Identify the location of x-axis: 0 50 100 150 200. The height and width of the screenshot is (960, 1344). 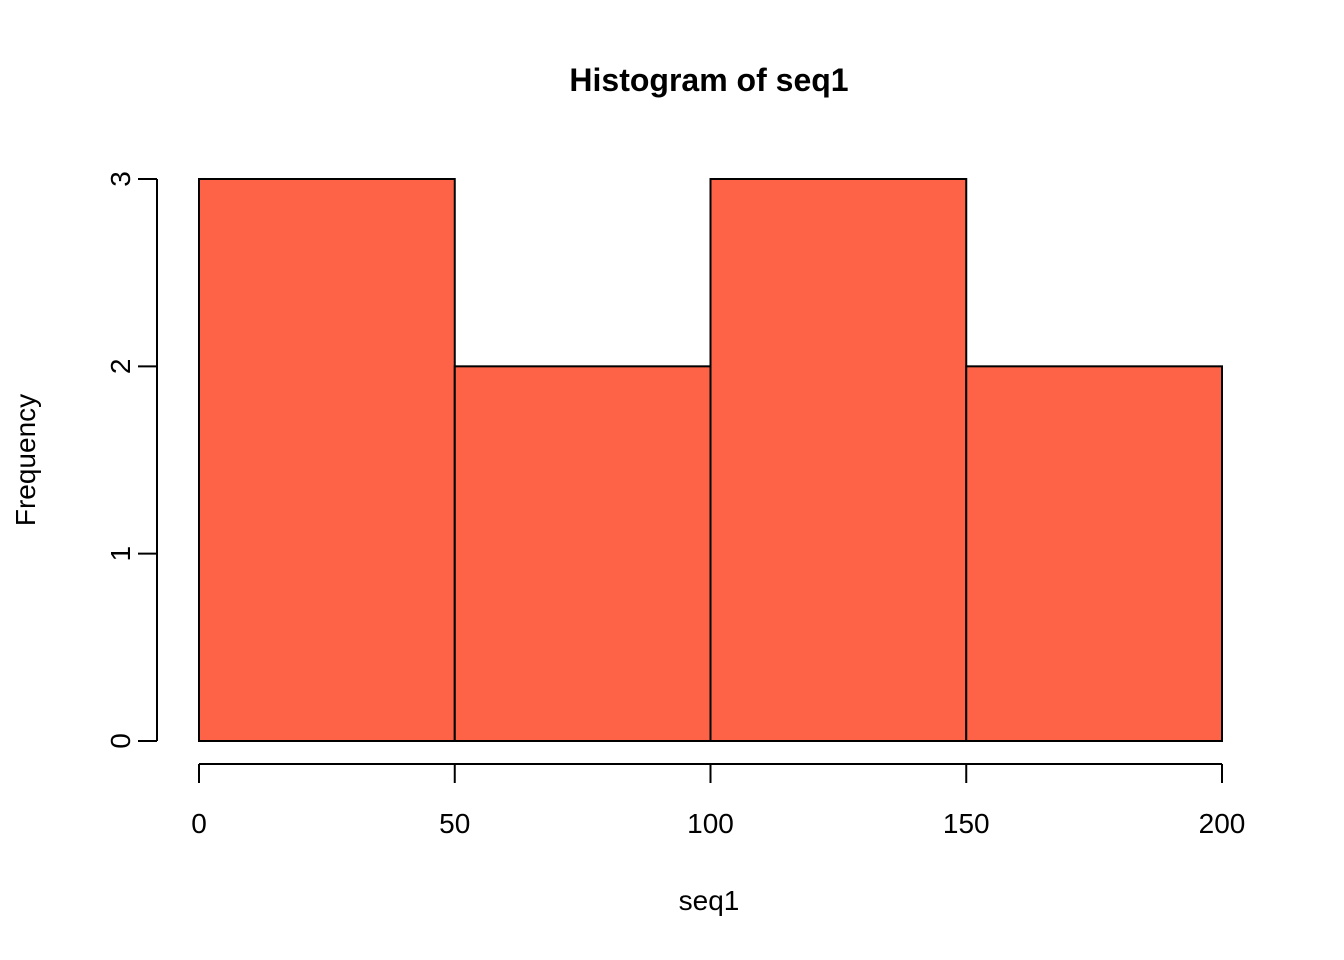
(718, 801).